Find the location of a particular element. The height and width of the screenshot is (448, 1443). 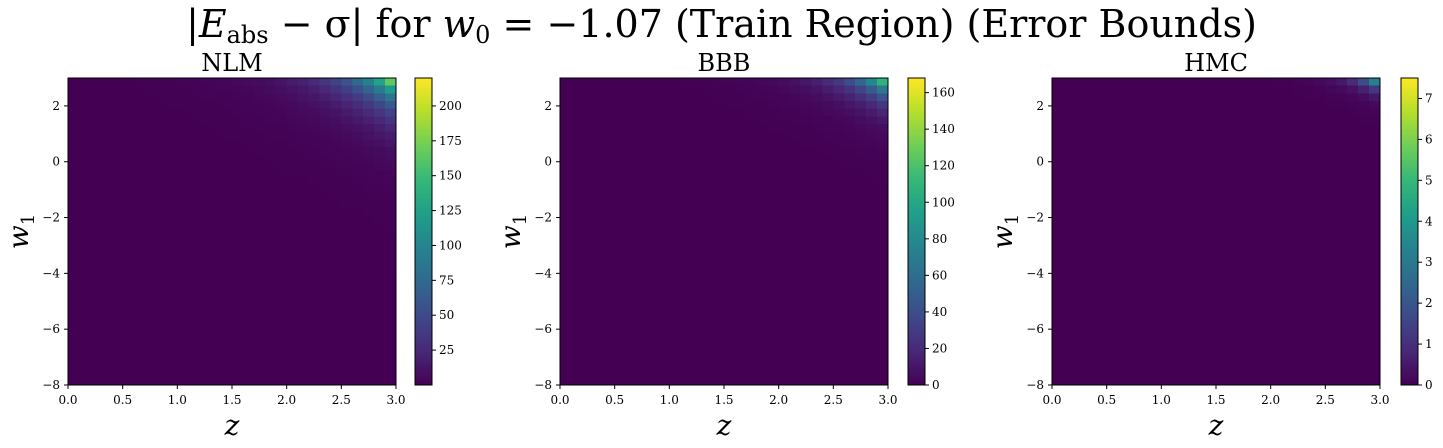

x-tick-label: 1.0 is located at coordinates (177, 400).